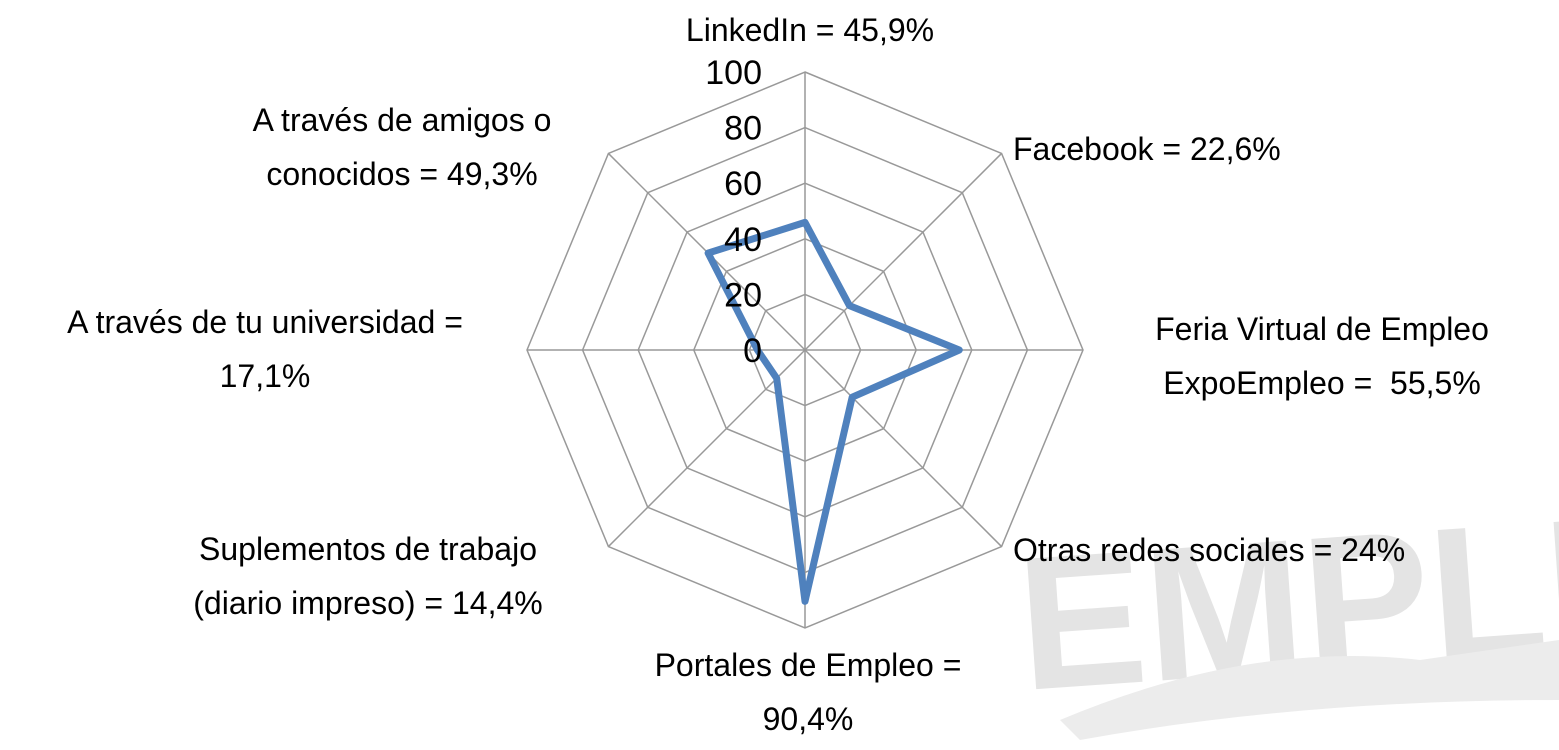  Describe the element at coordinates (743, 295) in the screenshot. I see `axis-tick-label: 20` at that location.